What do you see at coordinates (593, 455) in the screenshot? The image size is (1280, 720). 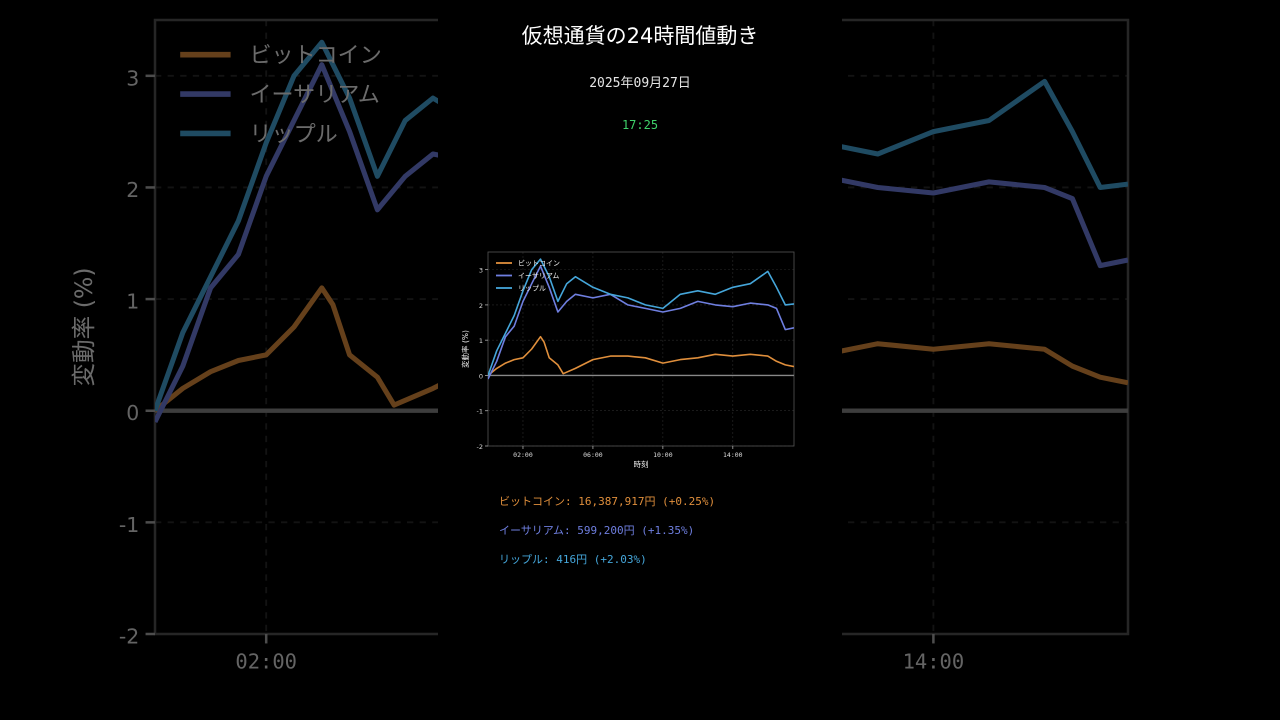 I see `x-tick-label: 06:00` at bounding box center [593, 455].